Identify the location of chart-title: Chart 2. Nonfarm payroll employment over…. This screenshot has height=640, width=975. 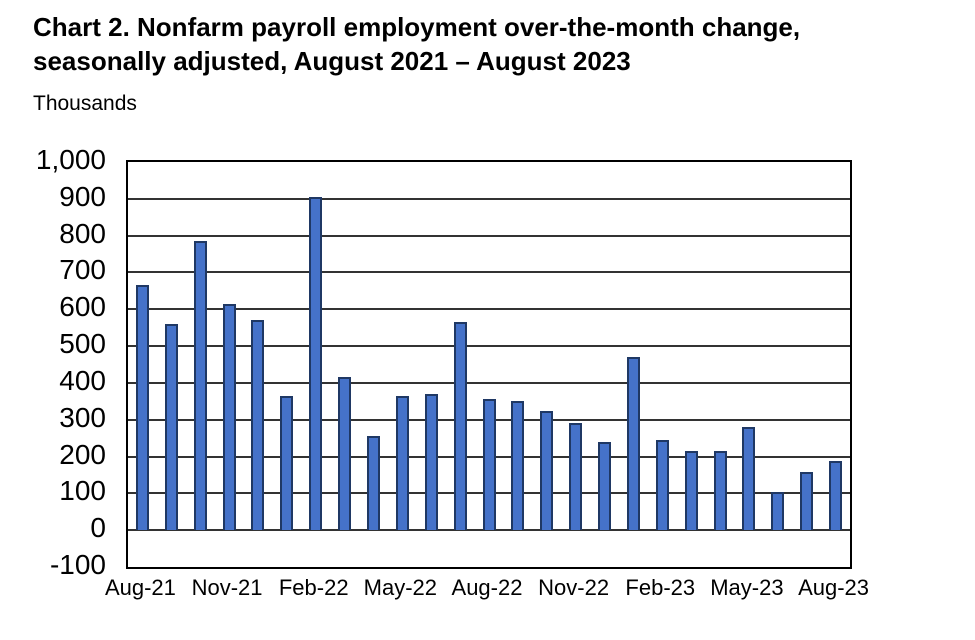
(483, 44).